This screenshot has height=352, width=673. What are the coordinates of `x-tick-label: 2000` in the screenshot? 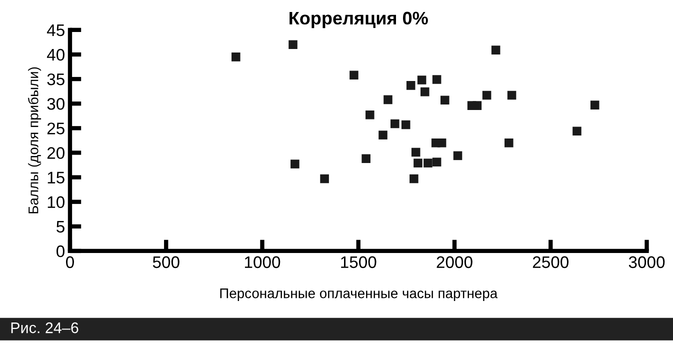 It's located at (454, 262).